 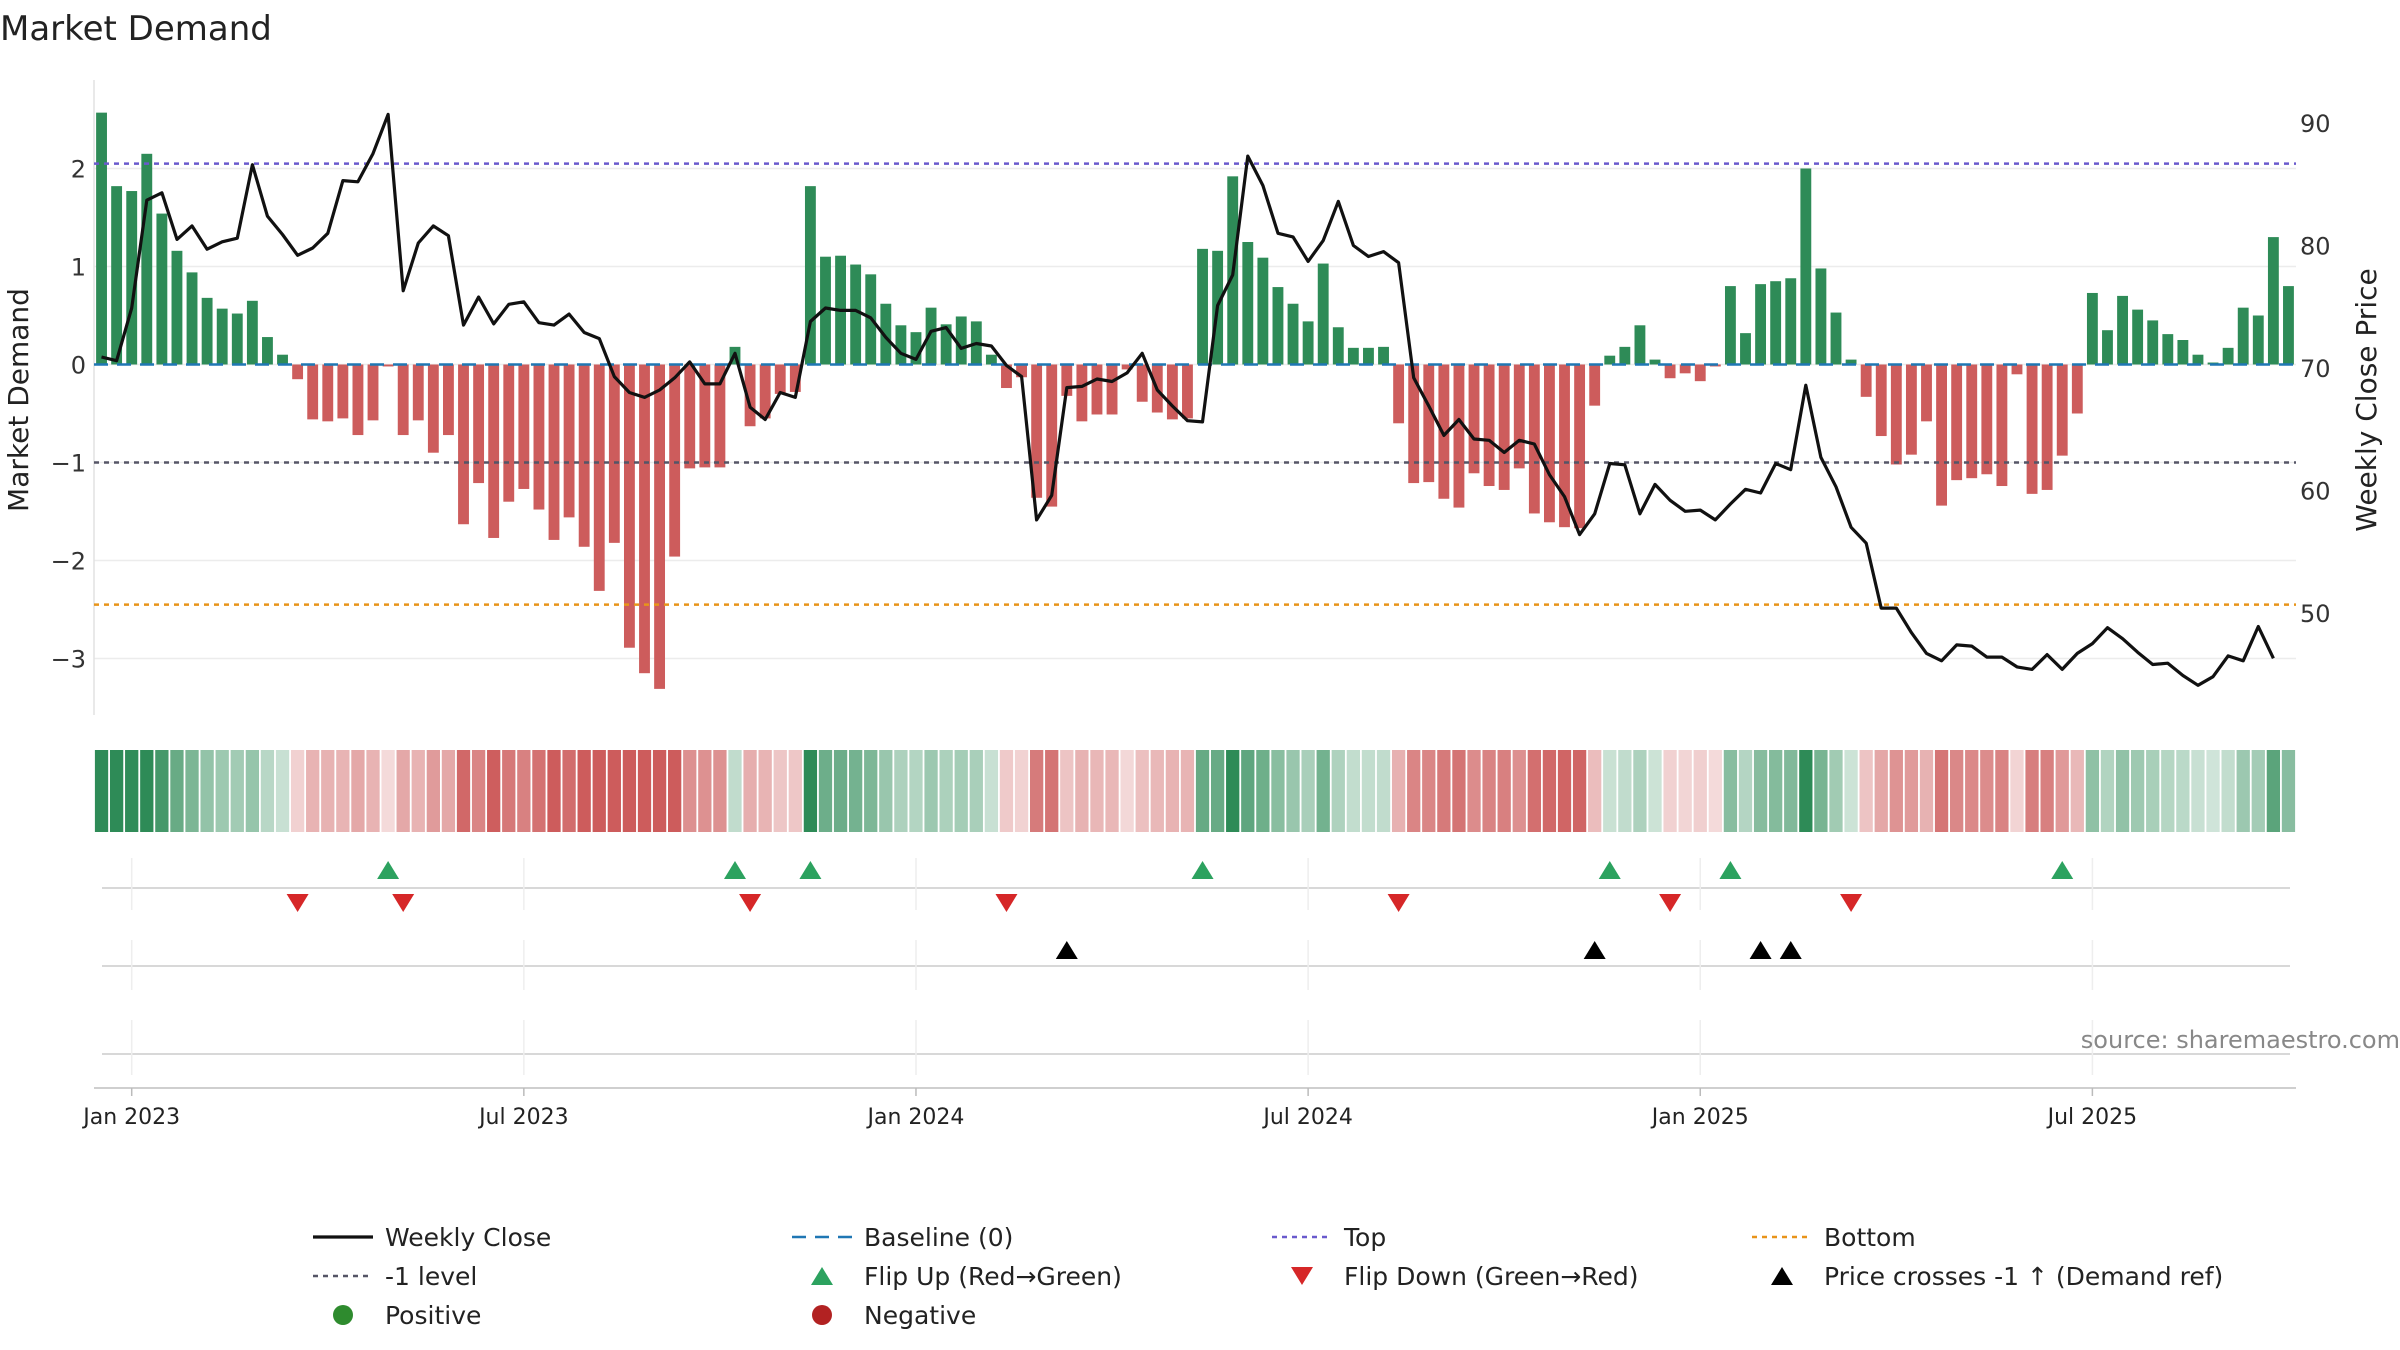 I want to click on legend-label: Bottom, so click(x=1870, y=1237).